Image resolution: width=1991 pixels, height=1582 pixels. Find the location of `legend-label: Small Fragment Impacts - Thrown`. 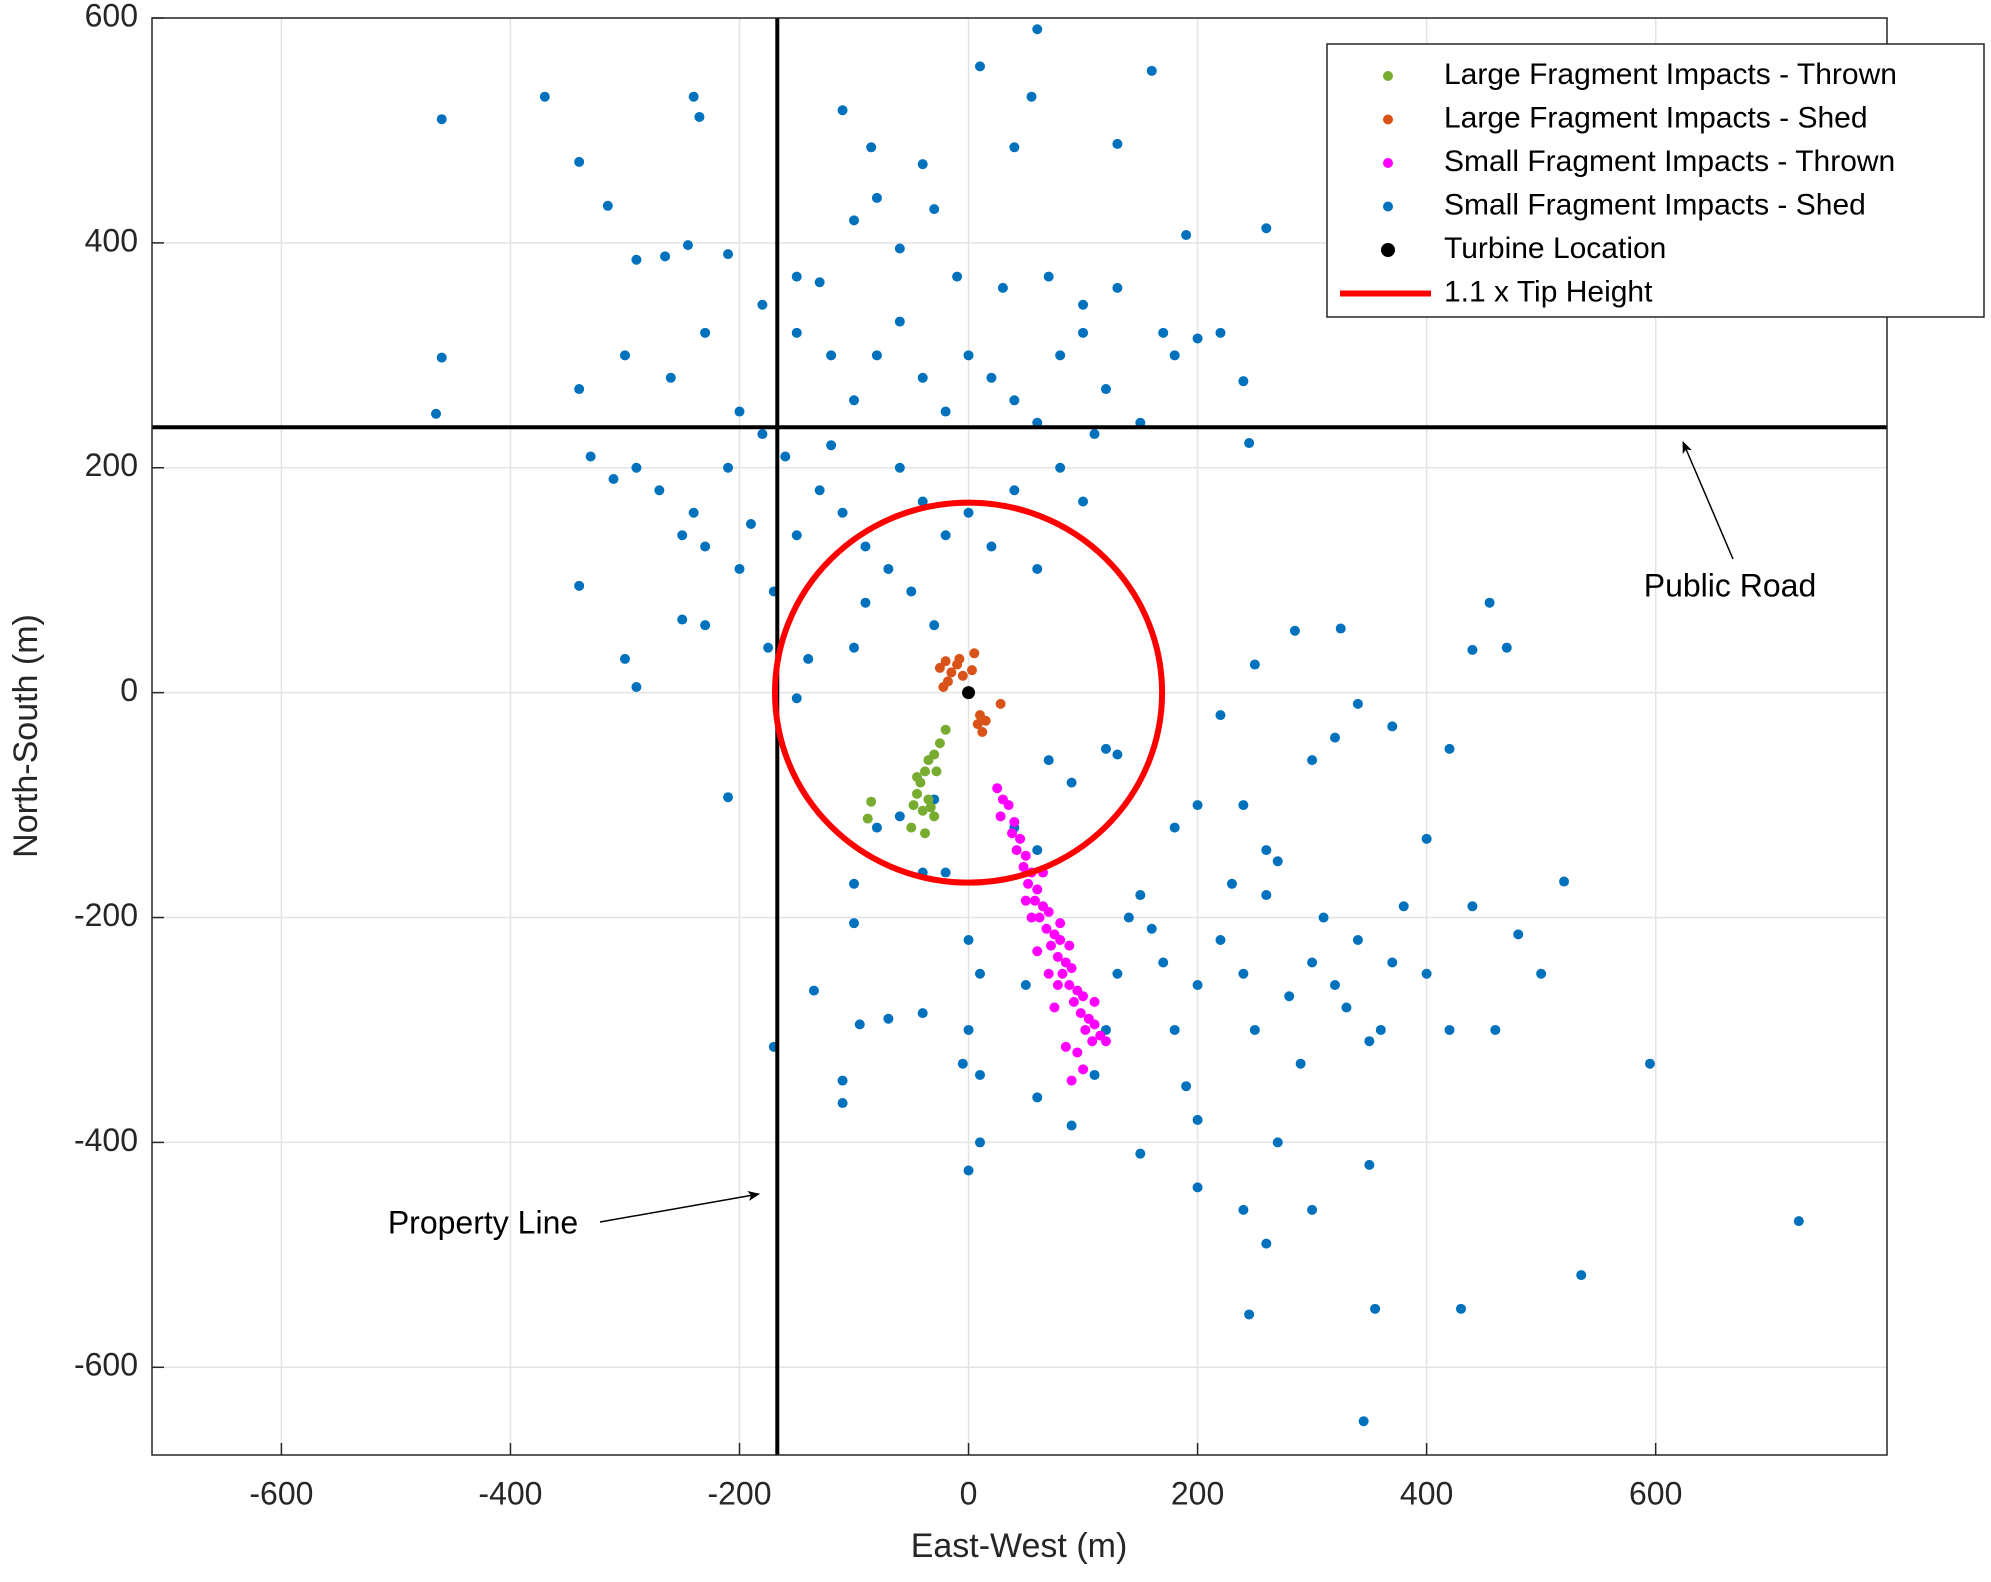

legend-label: Small Fragment Impacts - Thrown is located at coordinates (1669, 161).